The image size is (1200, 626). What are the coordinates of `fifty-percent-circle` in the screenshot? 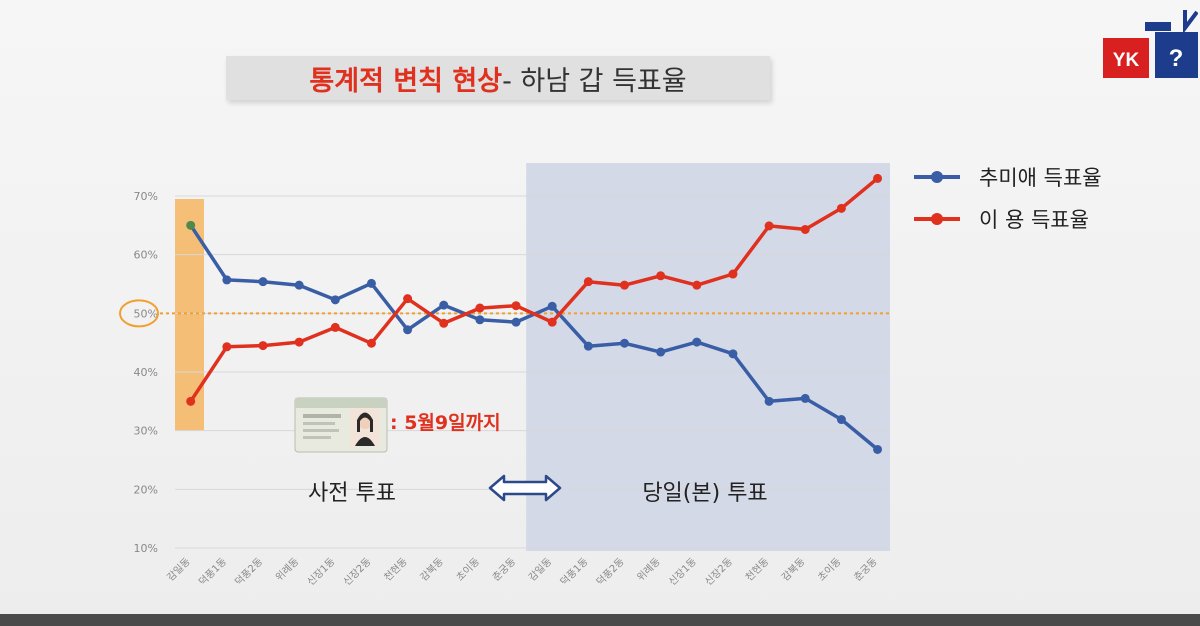 It's located at (139, 313).